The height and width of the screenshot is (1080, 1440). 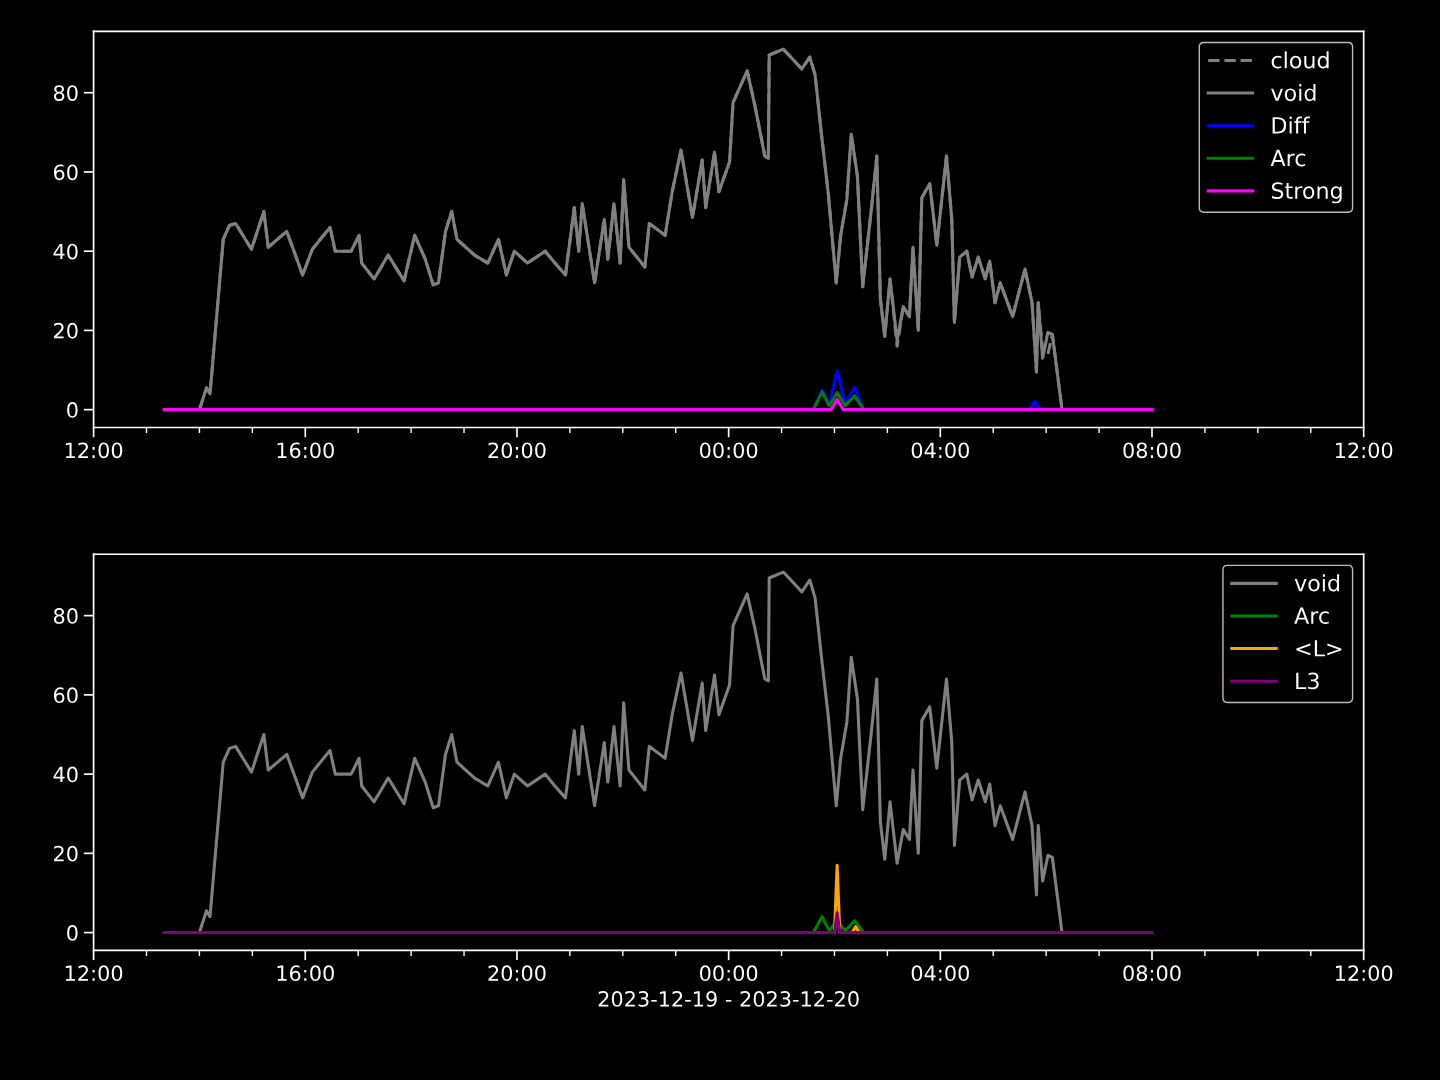 What do you see at coordinates (1306, 193) in the screenshot?
I see `legend-label: Strong` at bounding box center [1306, 193].